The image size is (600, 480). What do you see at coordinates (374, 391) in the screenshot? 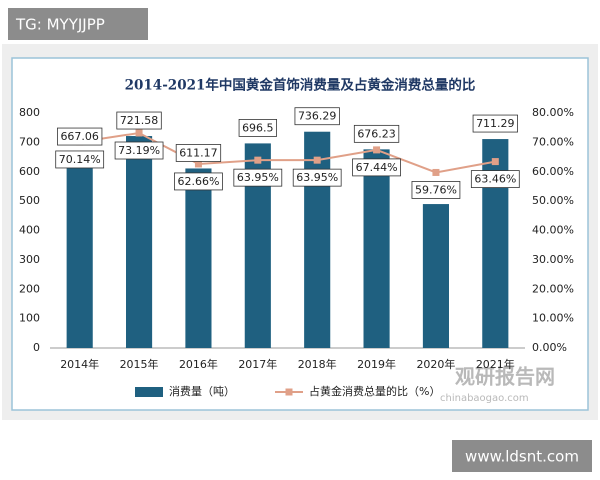
I see `legend-label: 占黄金消费总量的比（%）` at bounding box center [374, 391].